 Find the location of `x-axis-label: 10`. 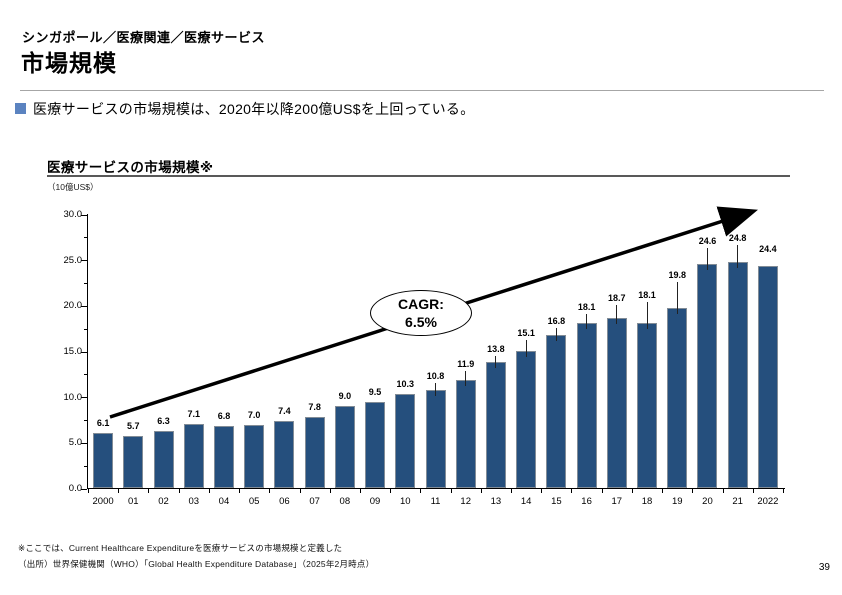

x-axis-label: 10 is located at coordinates (405, 501).